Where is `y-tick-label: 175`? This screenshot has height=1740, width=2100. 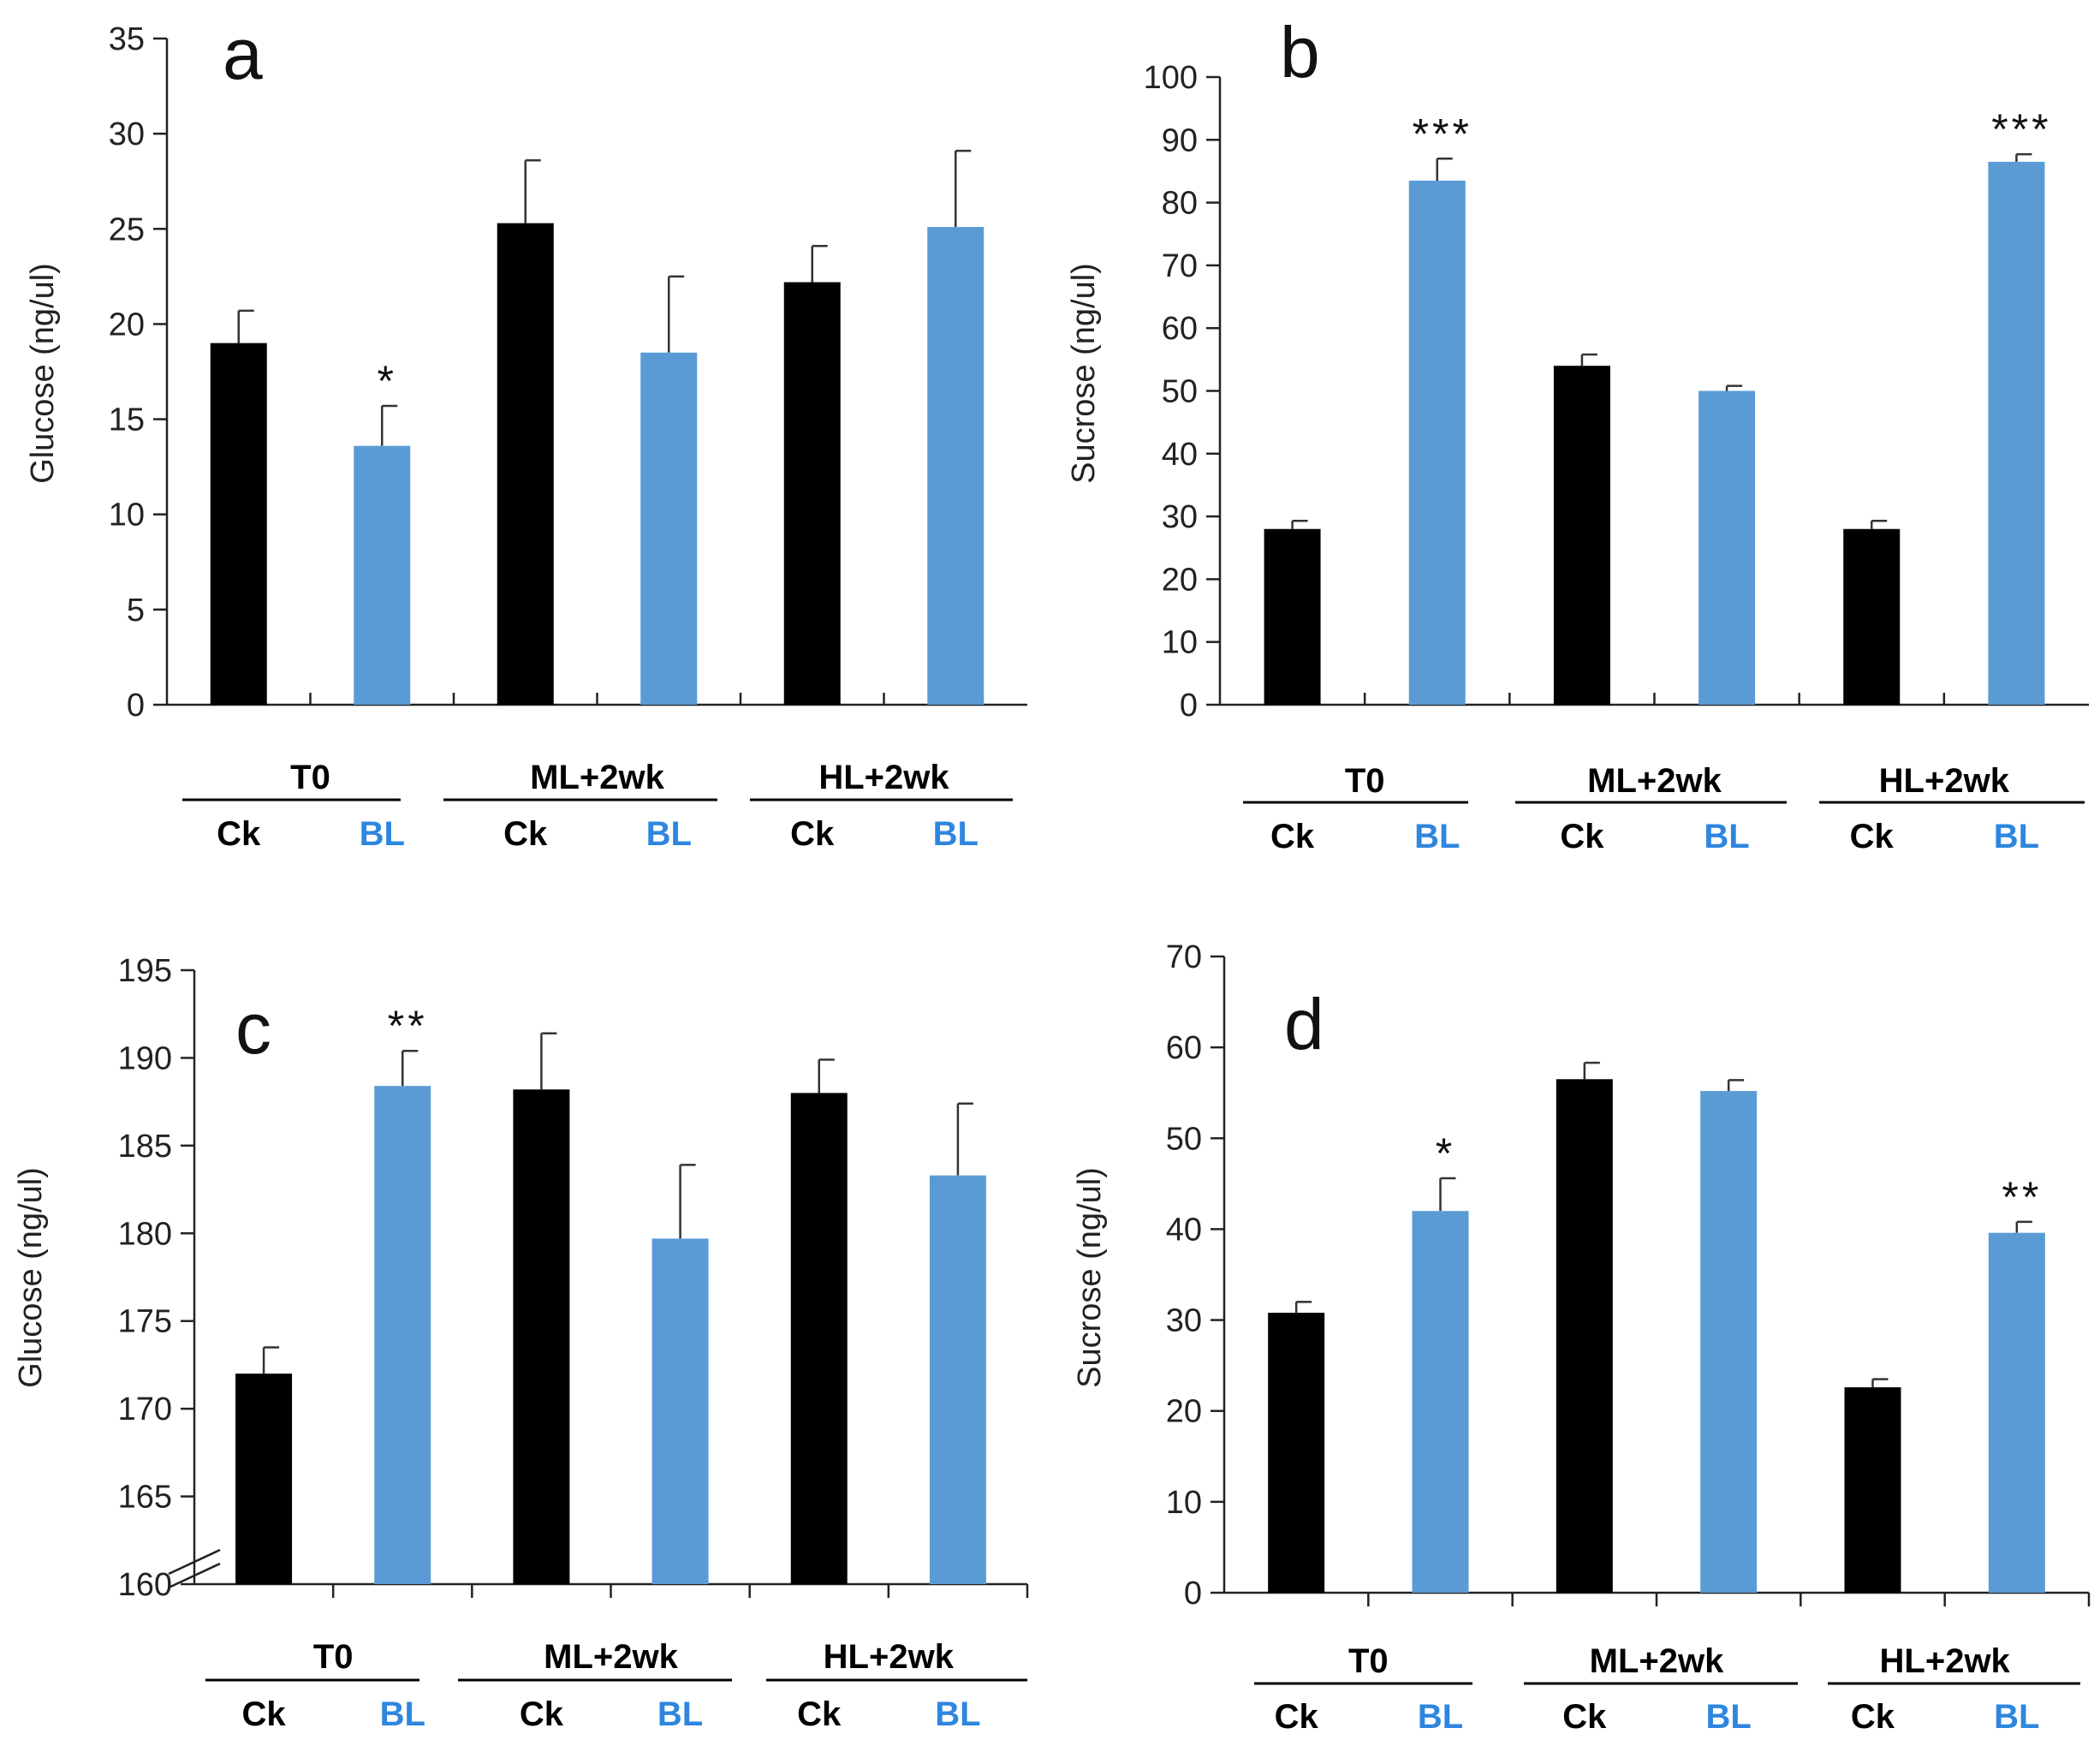 y-tick-label: 175 is located at coordinates (145, 1322).